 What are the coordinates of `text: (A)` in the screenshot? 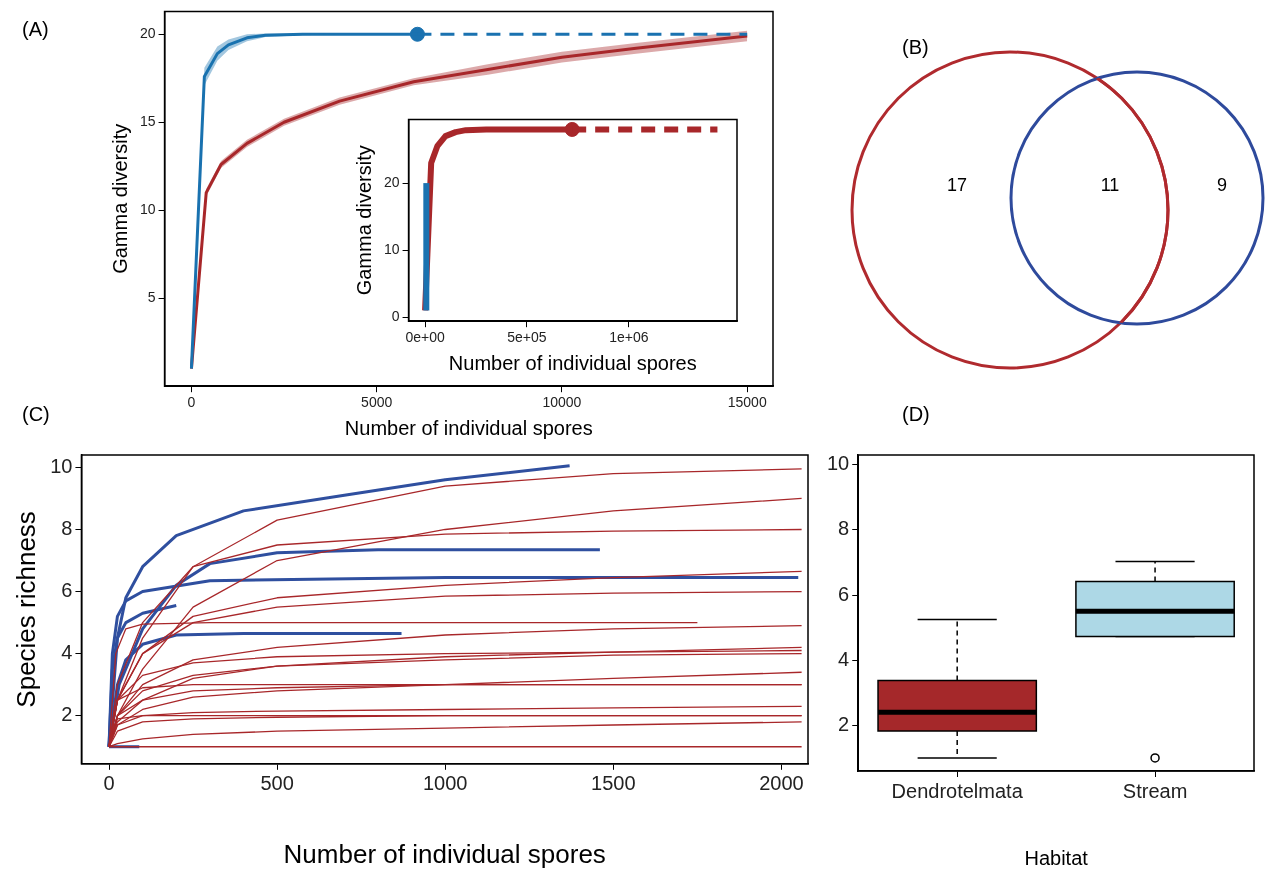 It's located at (35, 29).